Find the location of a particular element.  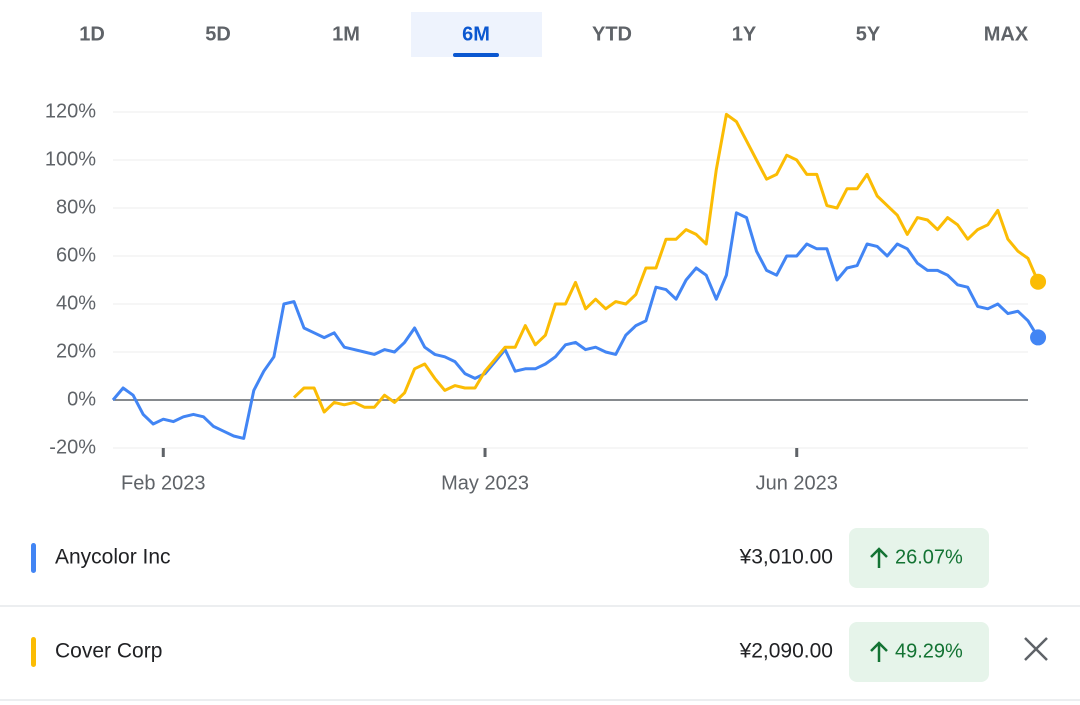

tab-label: 5Y is located at coordinates (868, 34).